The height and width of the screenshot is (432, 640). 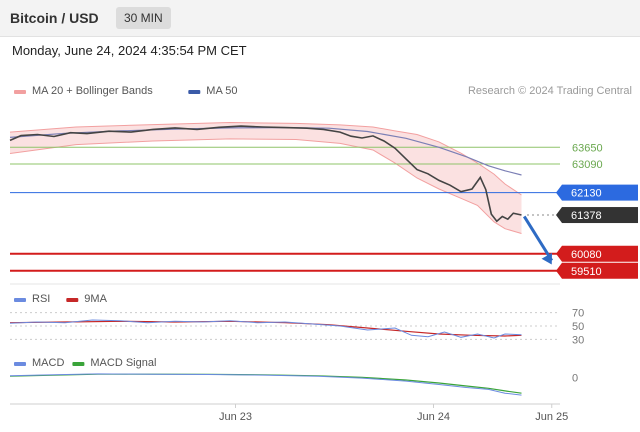 I want to click on forecast-arrow-head, so click(x=546, y=258).